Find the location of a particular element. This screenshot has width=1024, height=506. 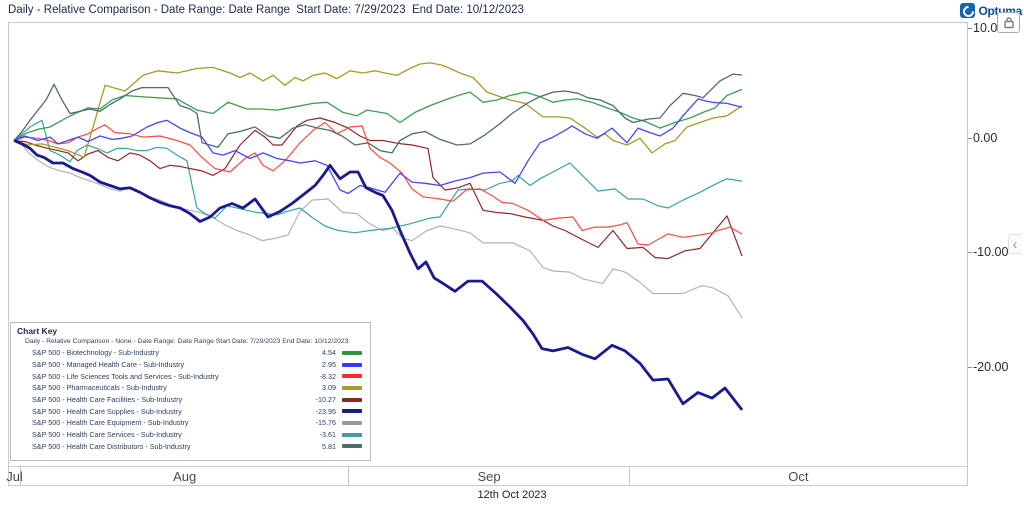

legend-value: -3.61 is located at coordinates (327, 435).